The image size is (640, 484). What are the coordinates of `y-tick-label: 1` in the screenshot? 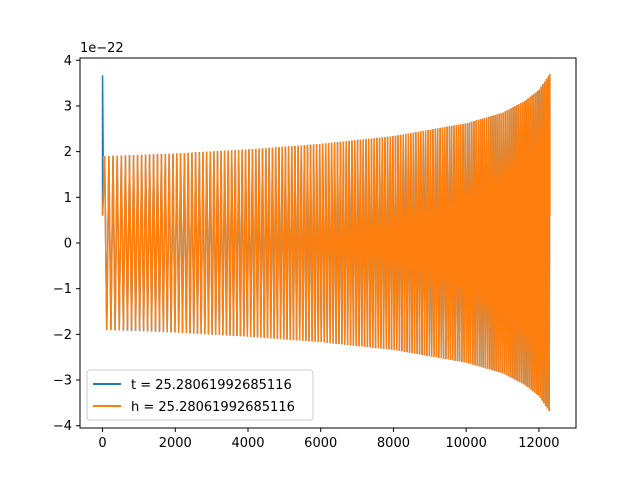 It's located at (68, 198).